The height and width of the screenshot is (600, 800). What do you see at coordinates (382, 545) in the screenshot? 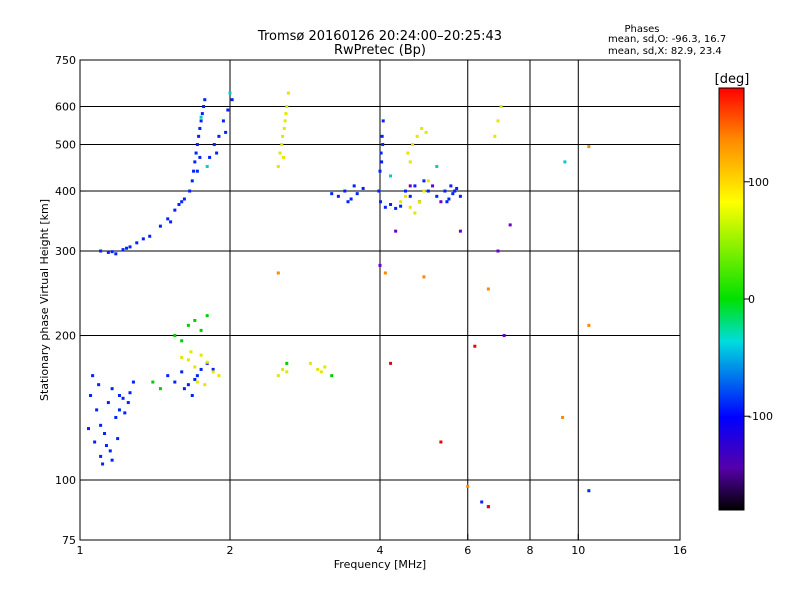
I see `x-axis-ticks: 1 2 4 6 8 10 16` at bounding box center [382, 545].